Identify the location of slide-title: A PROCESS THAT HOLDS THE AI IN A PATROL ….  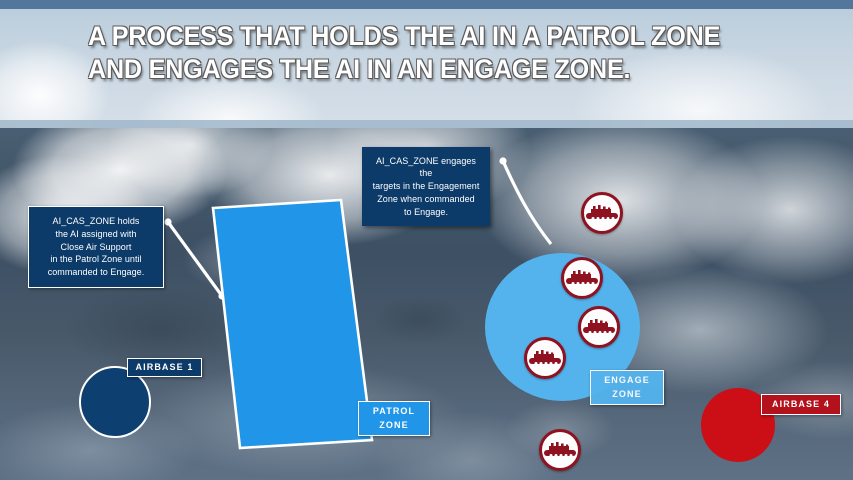
(404, 53).